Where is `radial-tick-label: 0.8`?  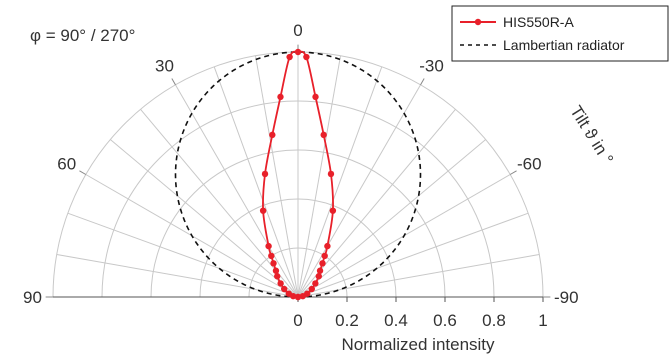 radial-tick-label: 0.8 is located at coordinates (494, 320).